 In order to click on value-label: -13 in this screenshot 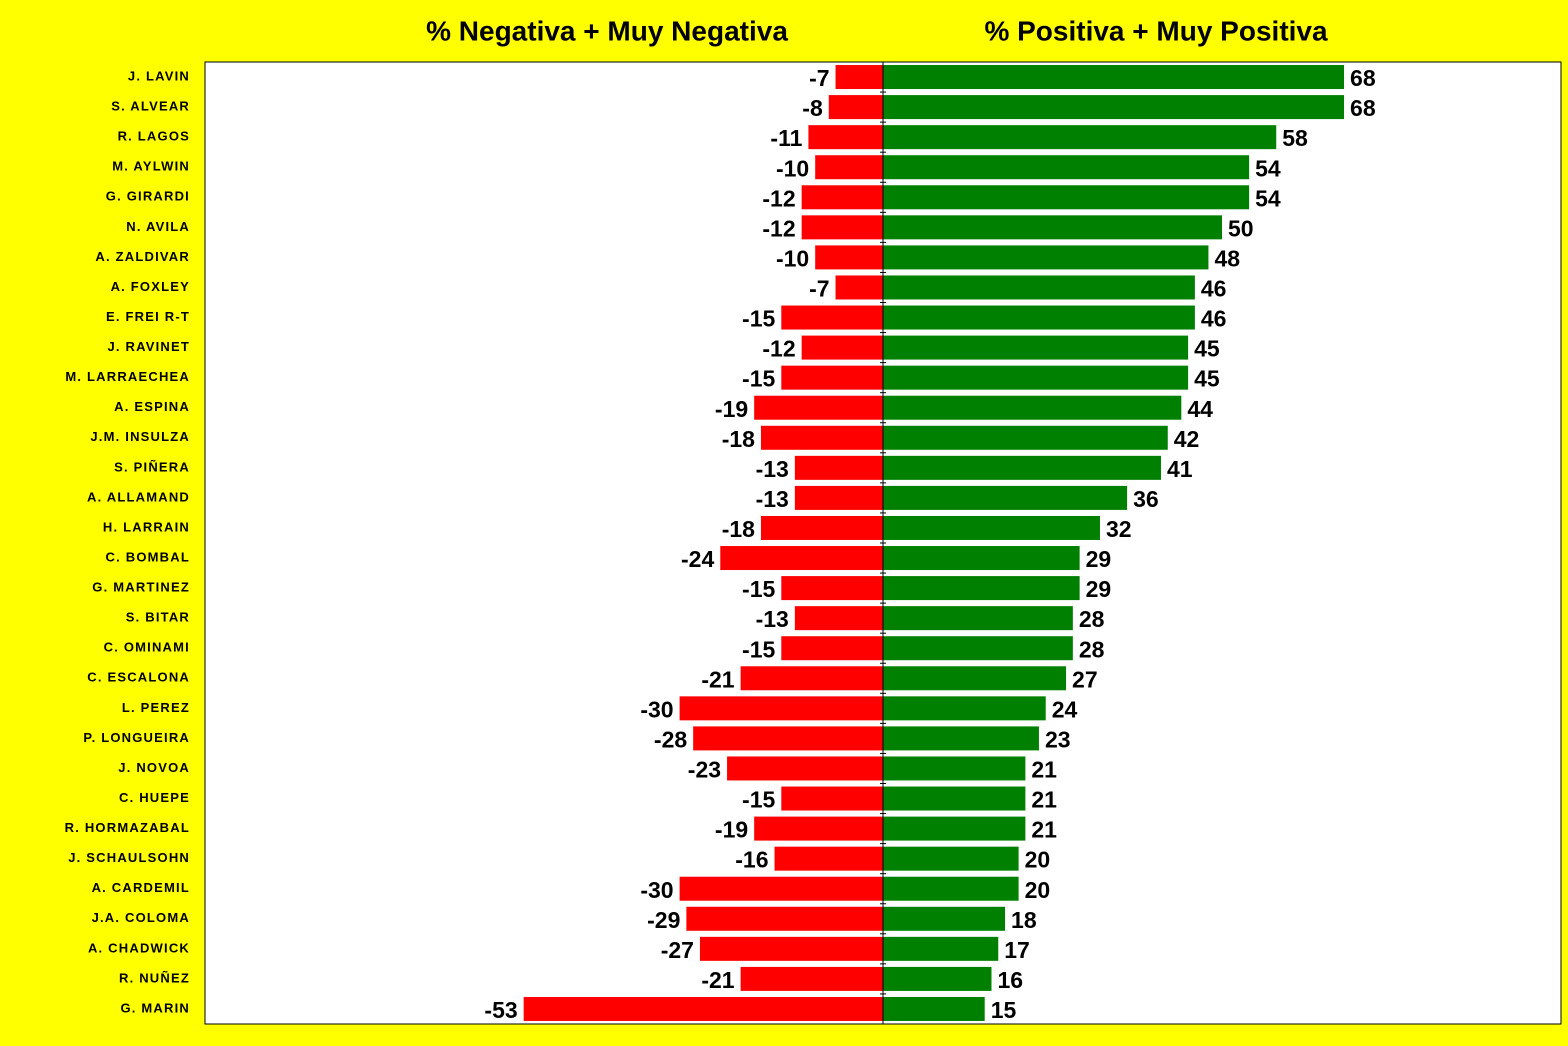, I will do `click(772, 469)`.